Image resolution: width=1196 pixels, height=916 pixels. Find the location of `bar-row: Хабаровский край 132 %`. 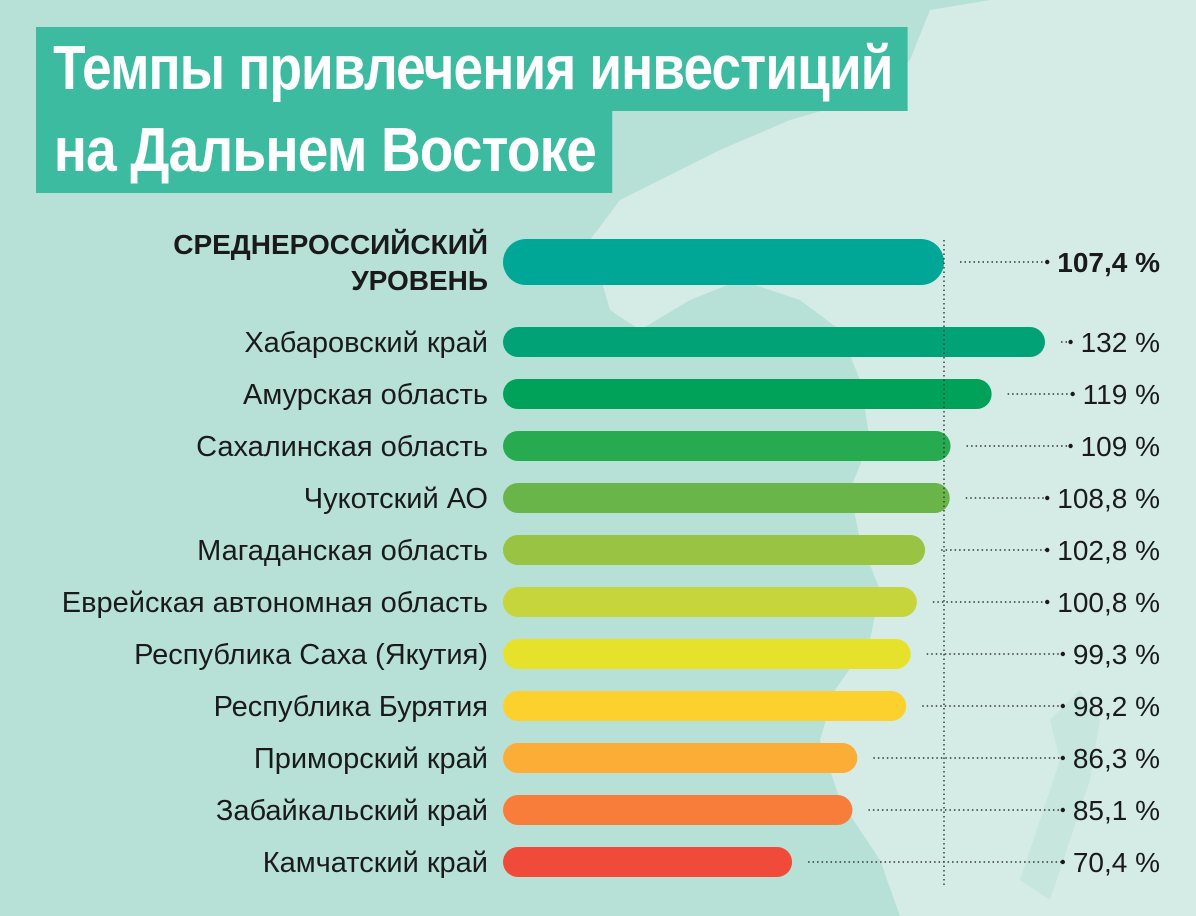

bar-row: Хабаровский край 132 % is located at coordinates (702, 343).